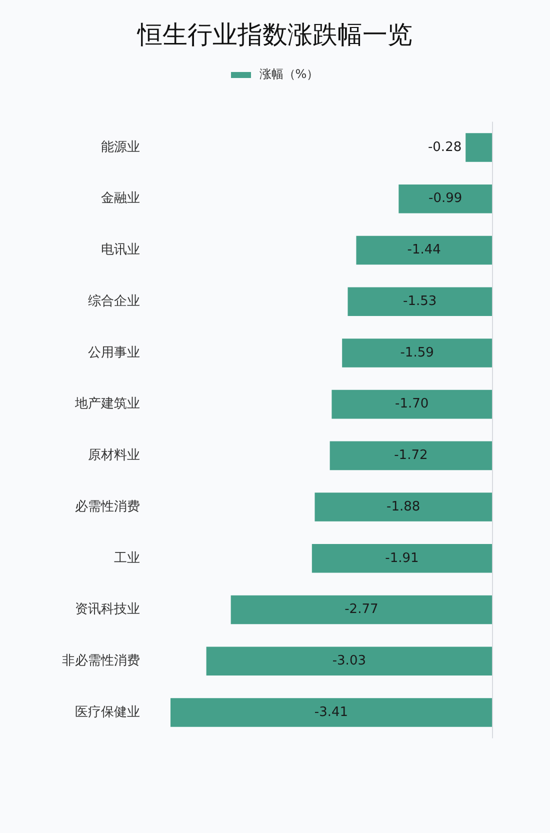 The image size is (550, 833). Describe the element at coordinates (107, 506) in the screenshot. I see `y-tick-label: 必需性消费` at that location.